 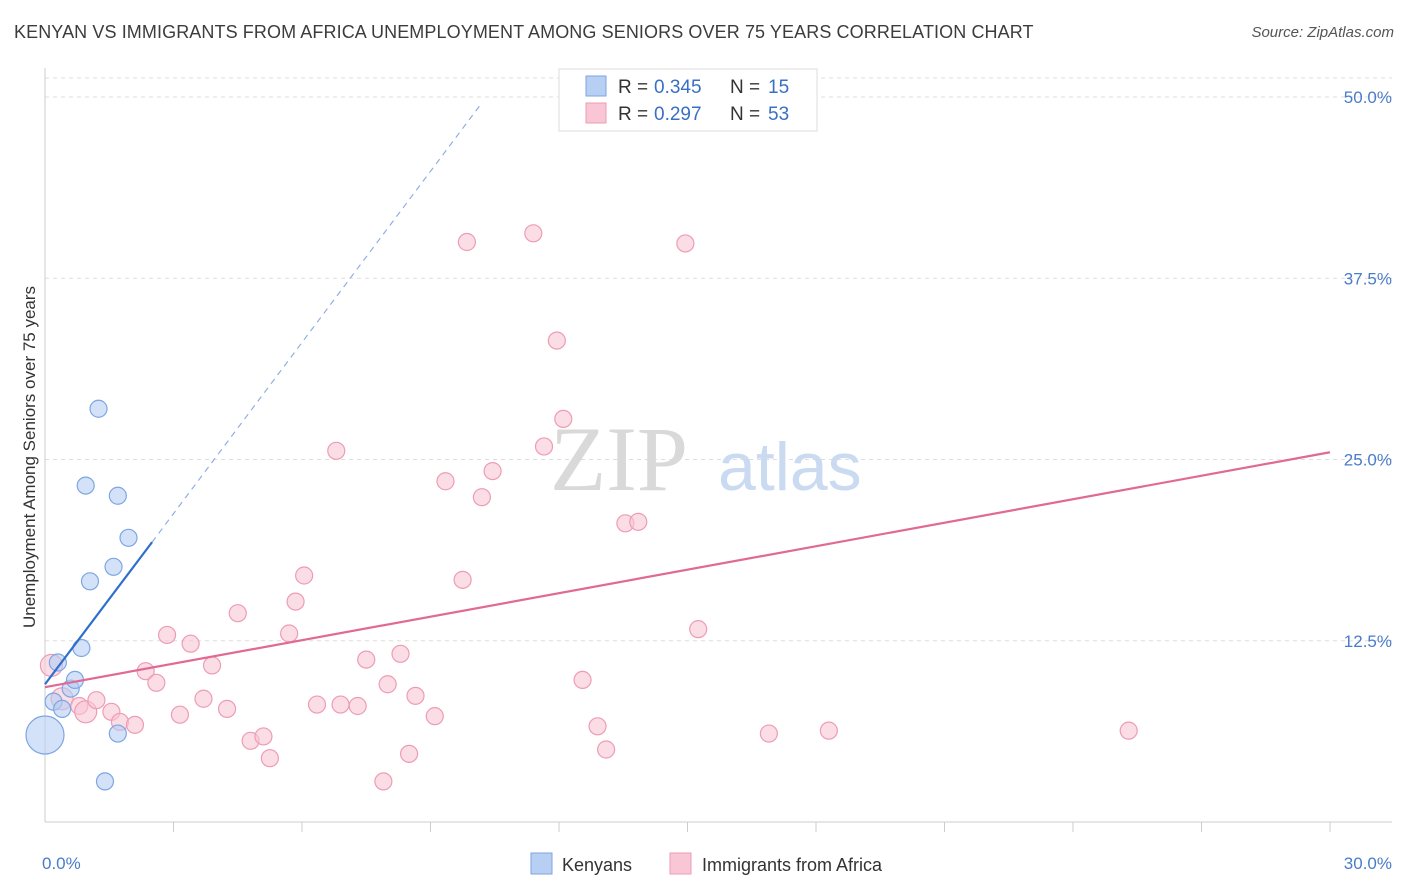 What do you see at coordinates (792, 865) in the screenshot?
I see `bottom-legend-label-africa: Immigrants from Africa` at bounding box center [792, 865].